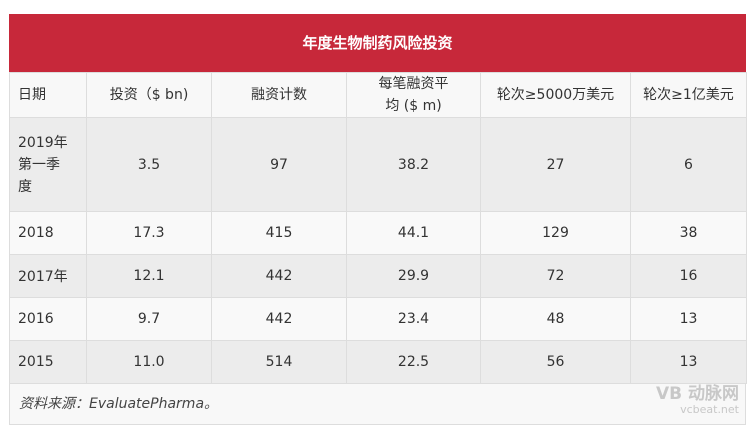 This screenshot has height=432, width=754. Describe the element at coordinates (48, 319) in the screenshot. I see `cell-date: 2016` at that location.